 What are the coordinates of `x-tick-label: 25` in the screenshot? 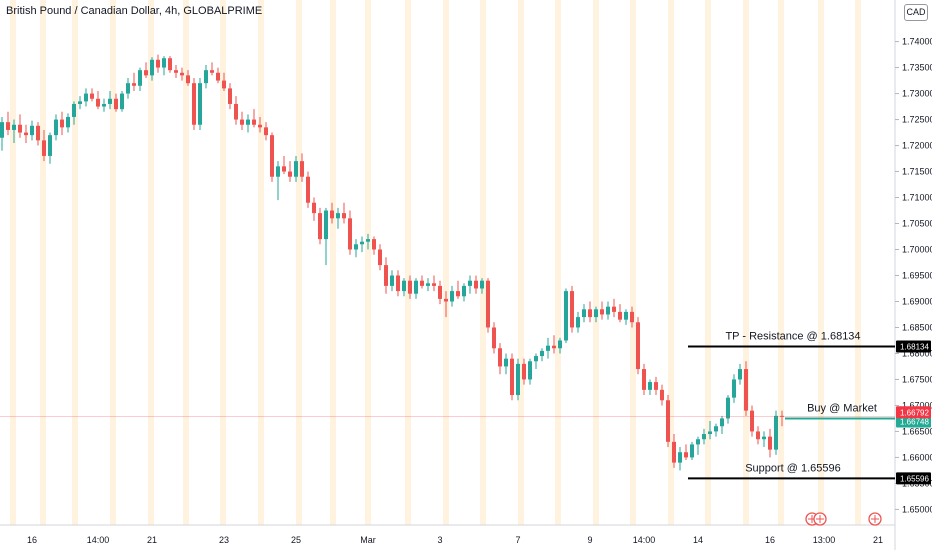 It's located at (296, 540).